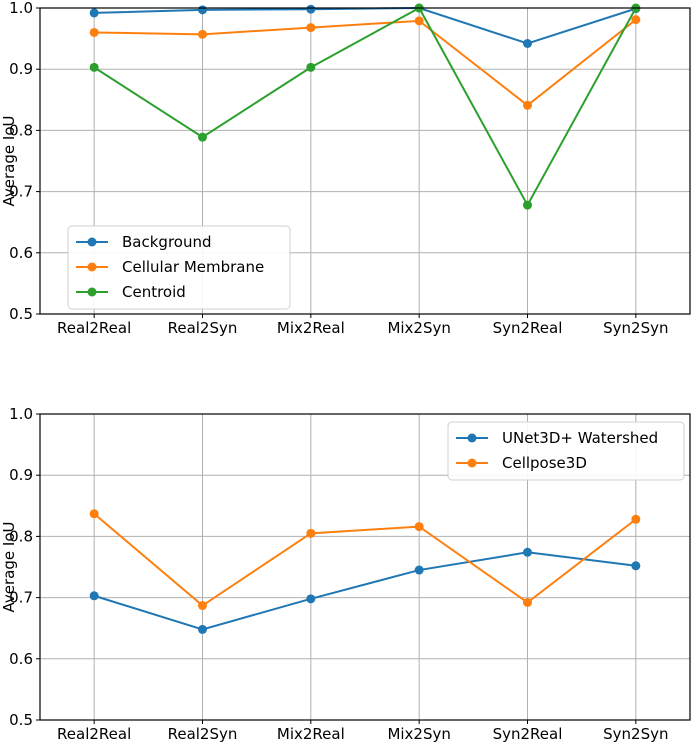  What do you see at coordinates (154, 292) in the screenshot?
I see `legend-label: Centroid` at bounding box center [154, 292].